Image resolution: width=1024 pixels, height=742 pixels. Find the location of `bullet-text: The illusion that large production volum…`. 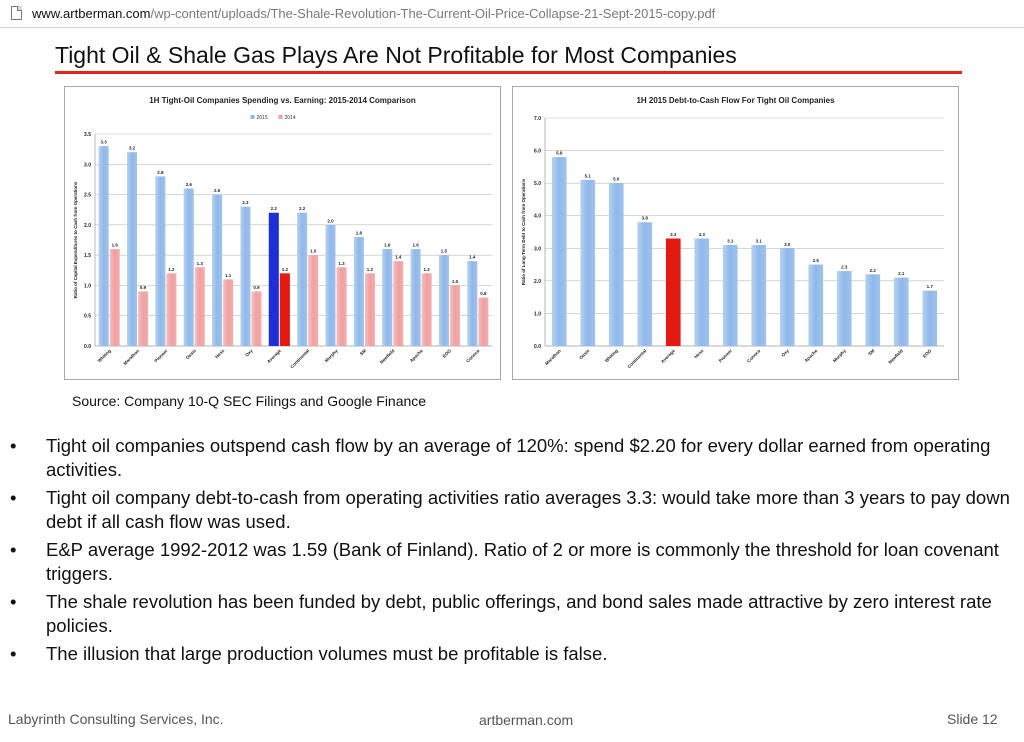

bullet-text: The illusion that large production volum… is located at coordinates (327, 653).